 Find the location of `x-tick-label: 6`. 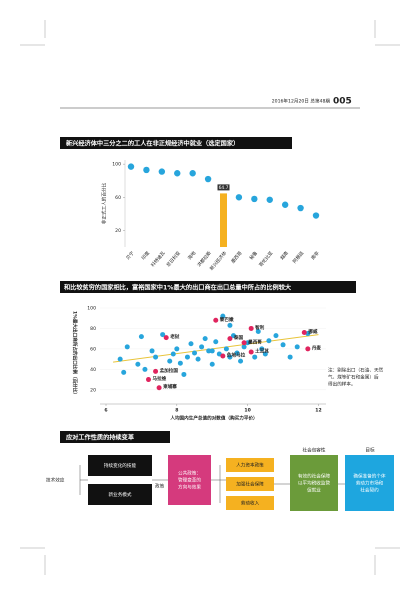

x-tick-label: 6 is located at coordinates (105, 411).